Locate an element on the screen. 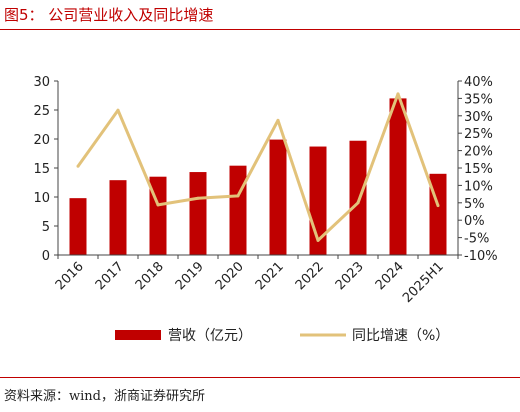 The image size is (520, 412). footer-divider is located at coordinates (260, 377).